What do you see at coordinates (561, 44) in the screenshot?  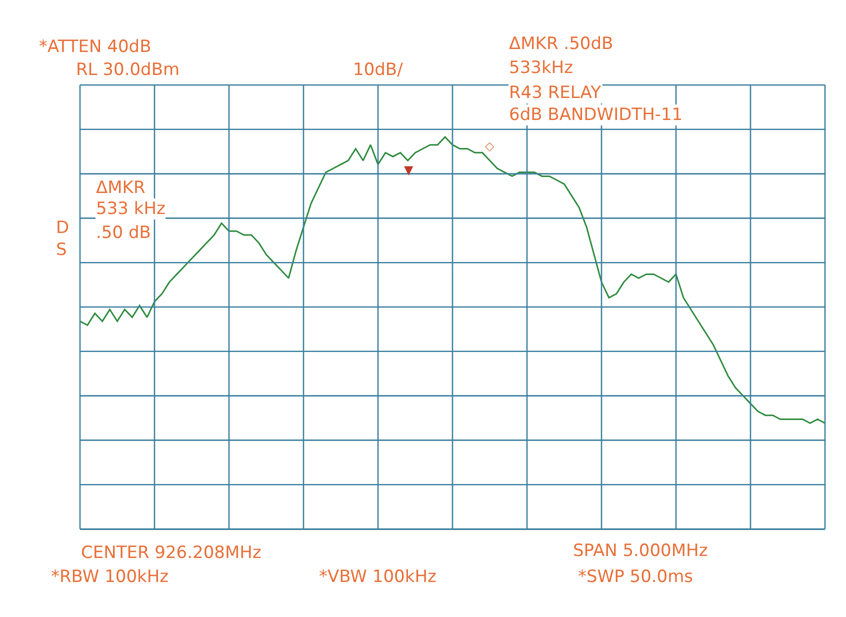 I see `text: ΔMKR .50dB` at bounding box center [561, 44].